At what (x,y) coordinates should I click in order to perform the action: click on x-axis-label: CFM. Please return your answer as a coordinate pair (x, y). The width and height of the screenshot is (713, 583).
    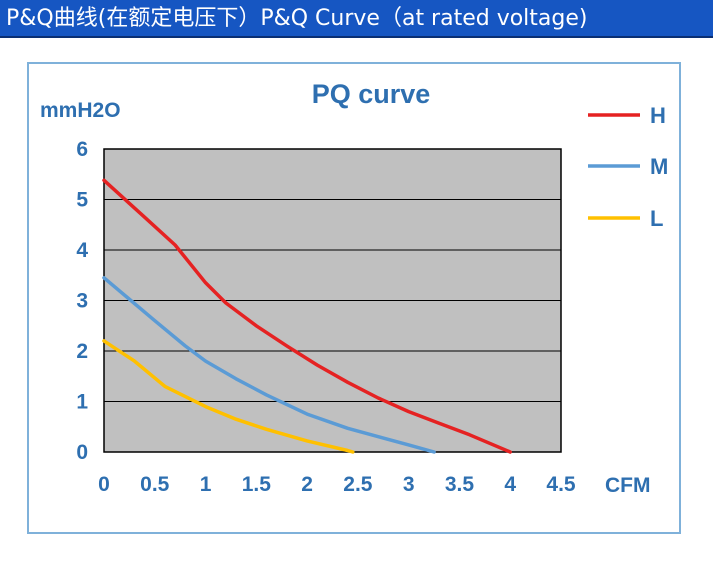
    Looking at the image, I should click on (628, 485).